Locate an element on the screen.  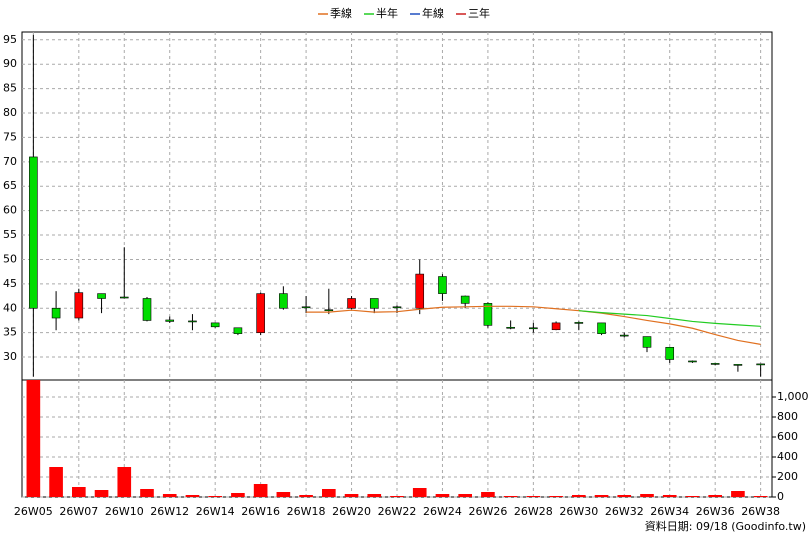
y2-tick-label: 0 is located at coordinates (780, 496).